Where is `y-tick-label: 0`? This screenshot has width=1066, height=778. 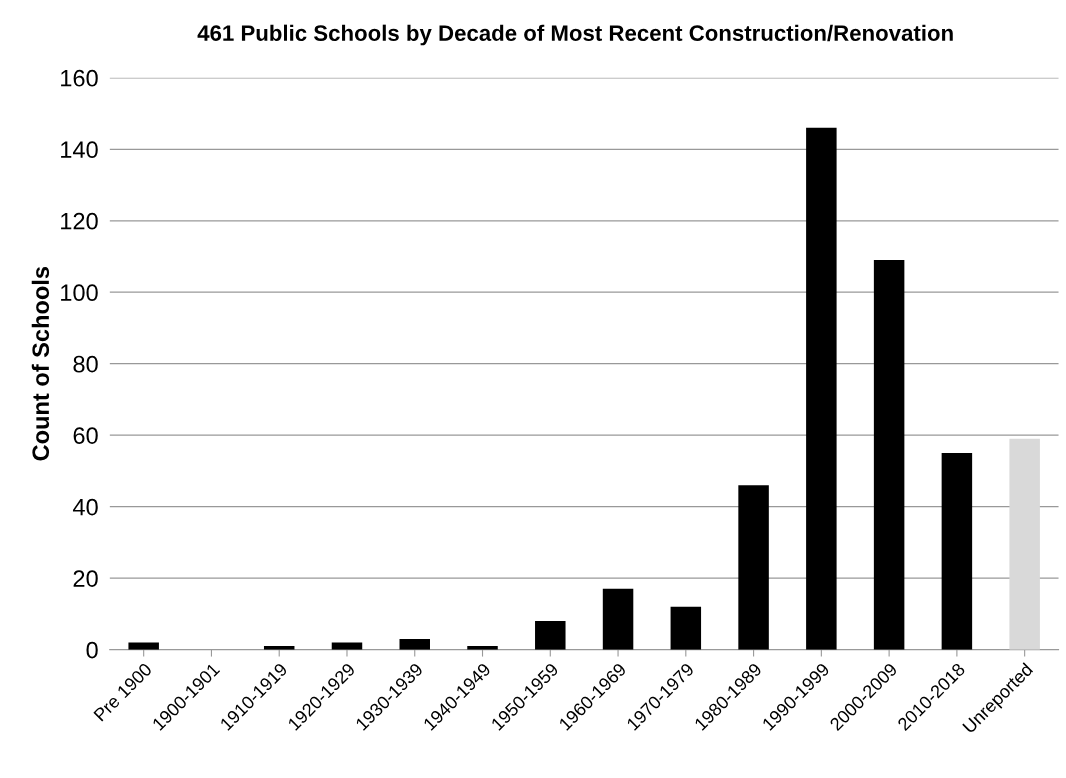 y-tick-label: 0 is located at coordinates (92, 650).